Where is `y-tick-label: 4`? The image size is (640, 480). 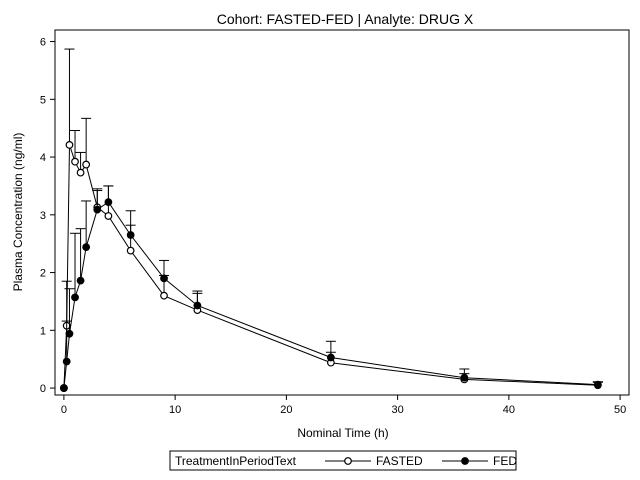
y-tick-label: 4 is located at coordinates (43, 158).